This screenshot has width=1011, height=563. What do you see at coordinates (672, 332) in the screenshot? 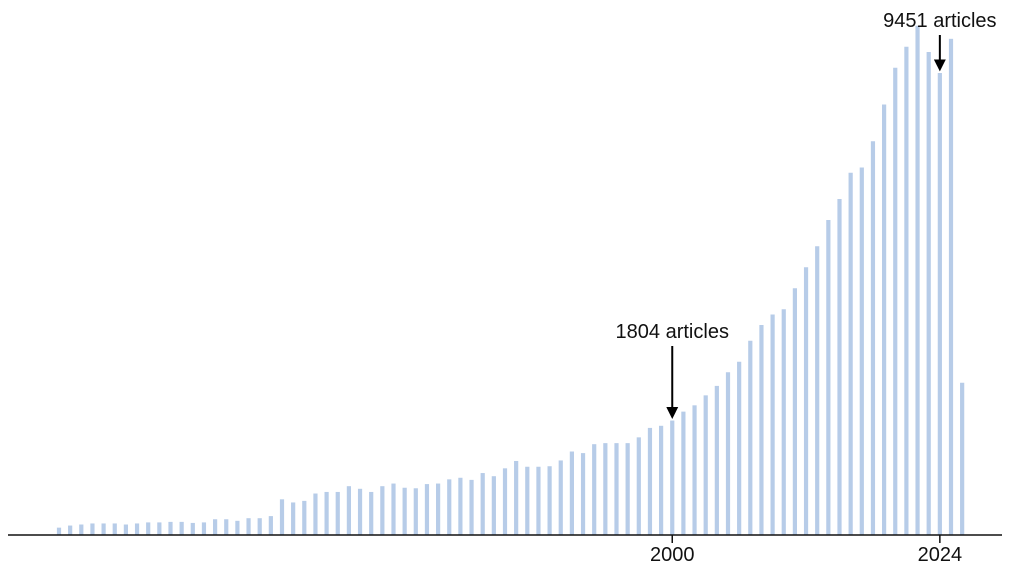
I see `annotation-label: 1804 articles` at bounding box center [672, 332].